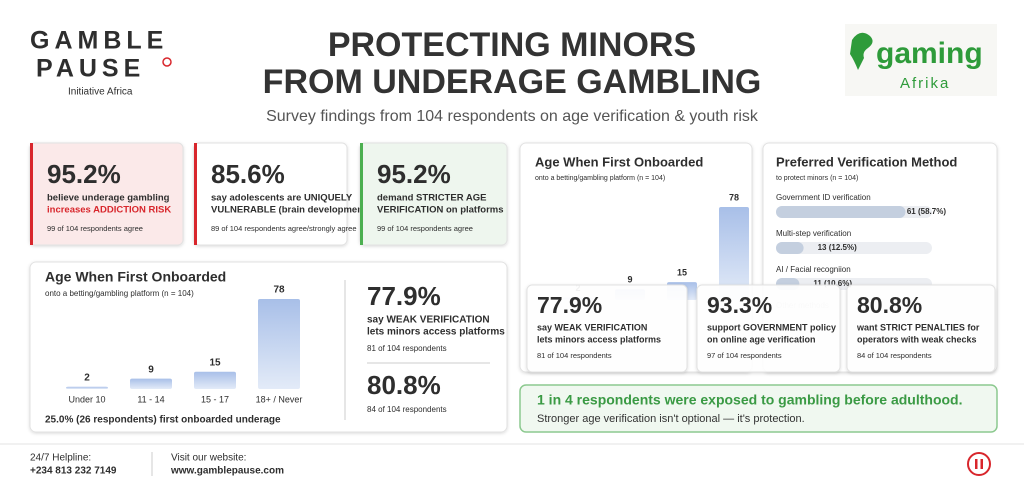 The height and width of the screenshot is (490, 1024). I want to click on brand-top: GAMBLE, so click(99, 41).